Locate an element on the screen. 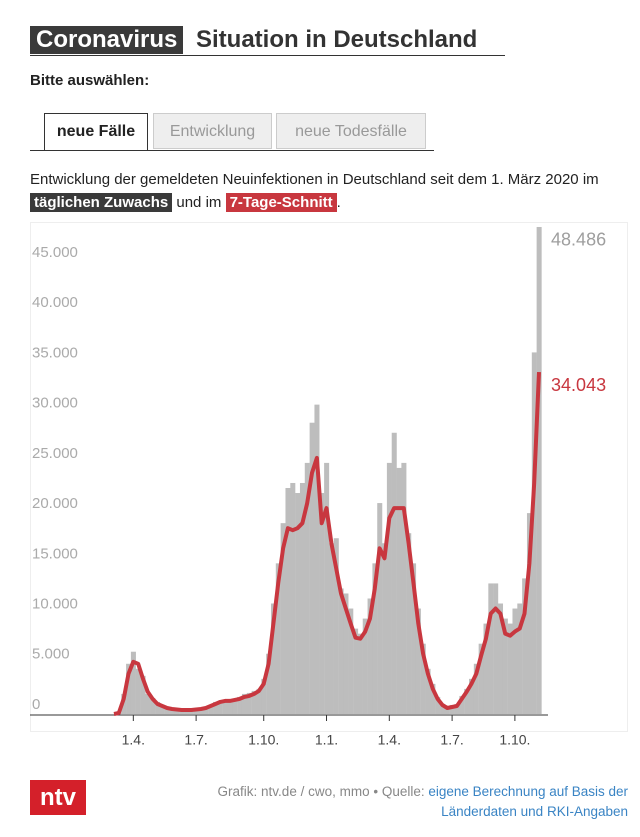 The width and height of the screenshot is (640, 837). y-tick-label: 15.000 is located at coordinates (55, 553).